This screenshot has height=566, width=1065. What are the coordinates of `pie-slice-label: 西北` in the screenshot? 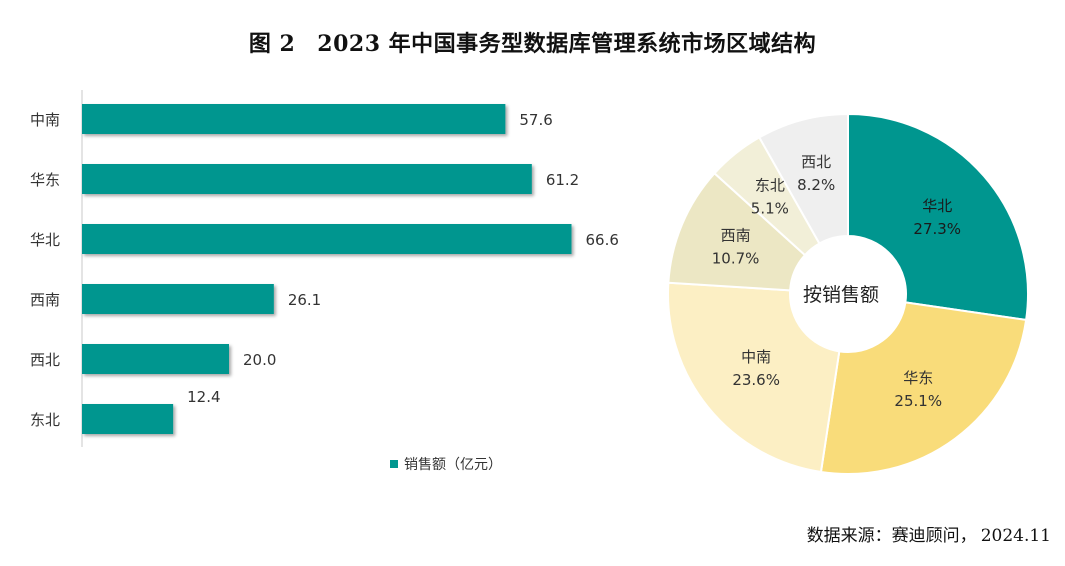 It's located at (816, 162).